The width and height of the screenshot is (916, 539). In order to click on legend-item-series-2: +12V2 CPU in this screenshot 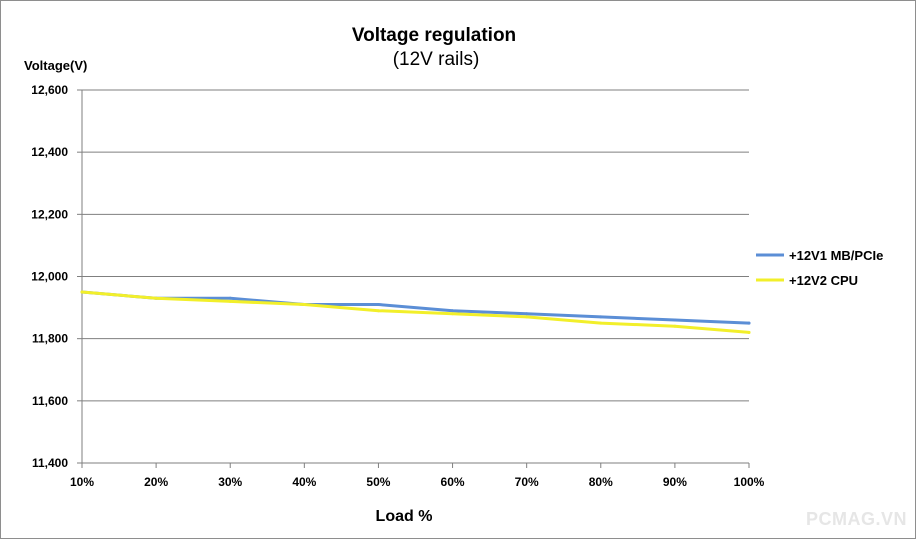, I will do `click(807, 280)`.